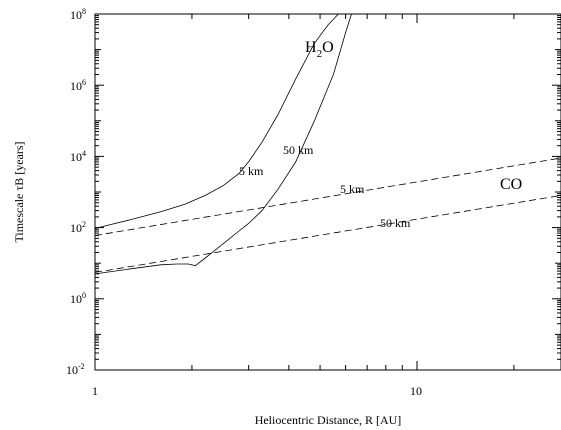 The width and height of the screenshot is (561, 430). What do you see at coordinates (416, 391) in the screenshot?
I see `x-tick-label: 10` at bounding box center [416, 391].